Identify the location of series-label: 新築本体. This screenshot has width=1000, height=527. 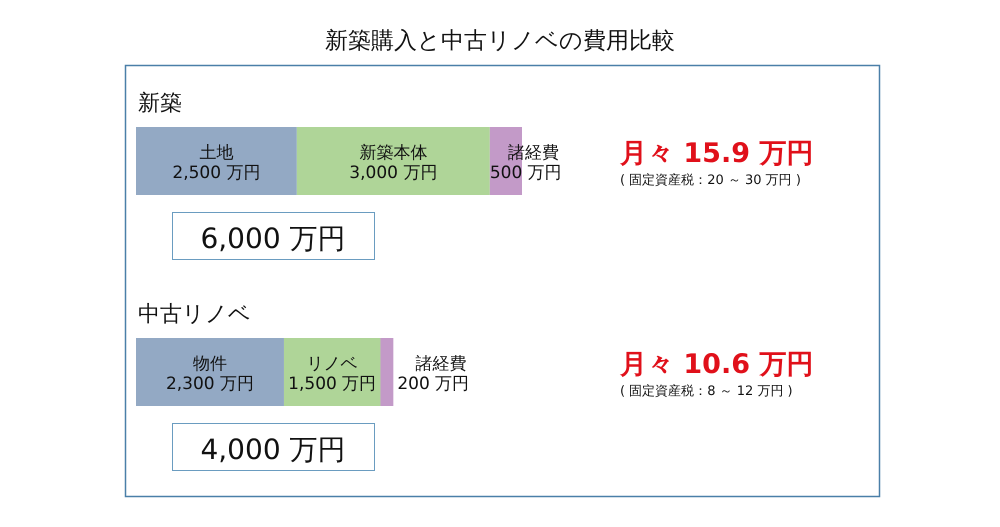
(393, 153).